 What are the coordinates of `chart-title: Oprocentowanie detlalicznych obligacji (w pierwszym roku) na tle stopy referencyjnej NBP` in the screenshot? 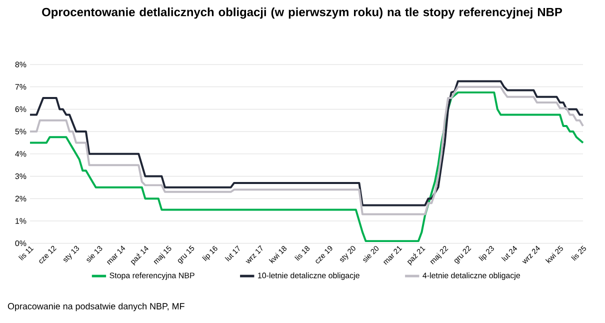 It's located at (302, 13).